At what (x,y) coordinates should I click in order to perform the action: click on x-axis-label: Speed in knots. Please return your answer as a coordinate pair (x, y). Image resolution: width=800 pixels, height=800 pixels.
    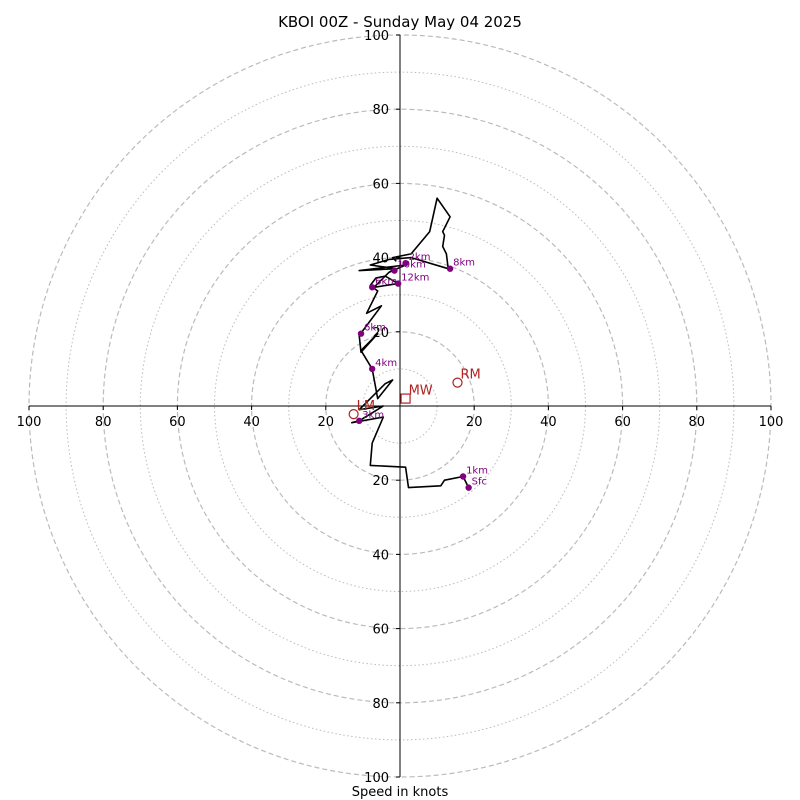
    Looking at the image, I should click on (400, 792).